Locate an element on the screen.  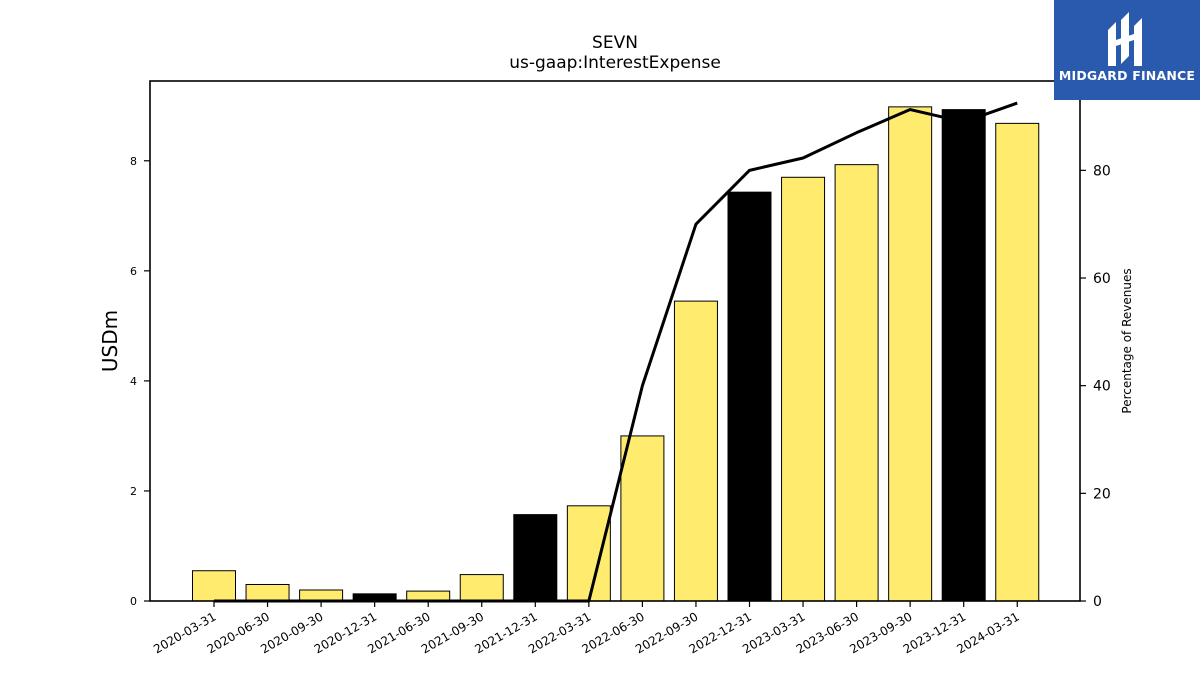
y-tick-label: 4 is located at coordinates (133, 381).